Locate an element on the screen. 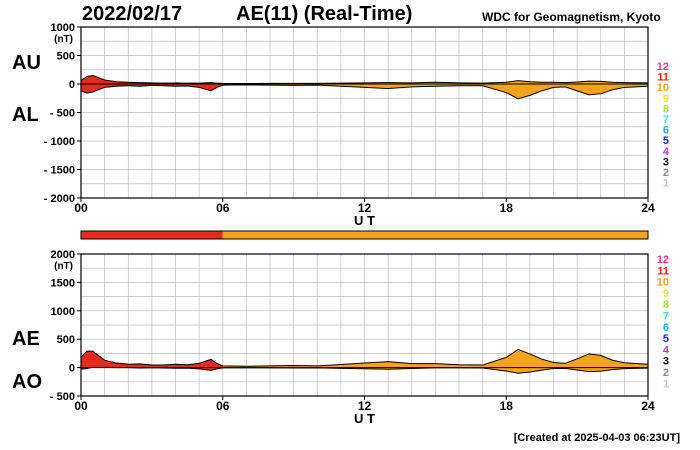  ao-label: AO is located at coordinates (27, 382).